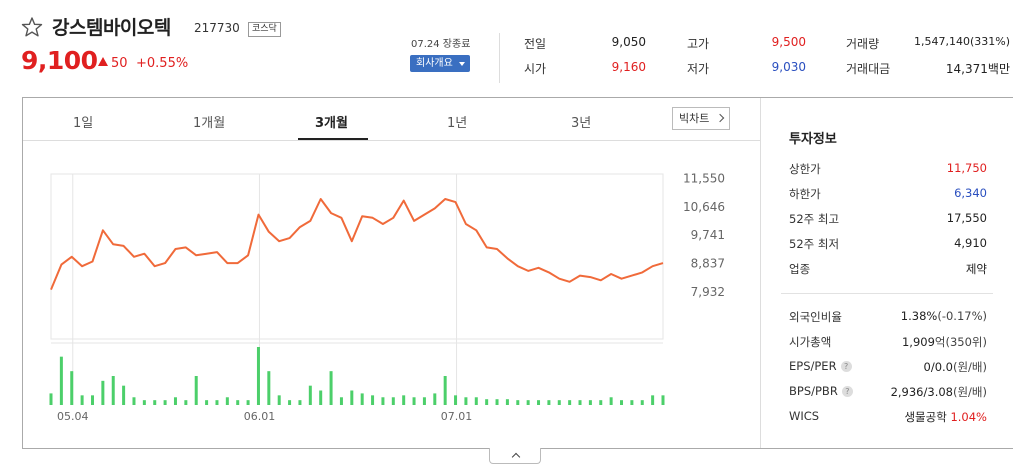  What do you see at coordinates (955, 68) in the screenshot?
I see `trade-amount: 14,371백만` at bounding box center [955, 68].